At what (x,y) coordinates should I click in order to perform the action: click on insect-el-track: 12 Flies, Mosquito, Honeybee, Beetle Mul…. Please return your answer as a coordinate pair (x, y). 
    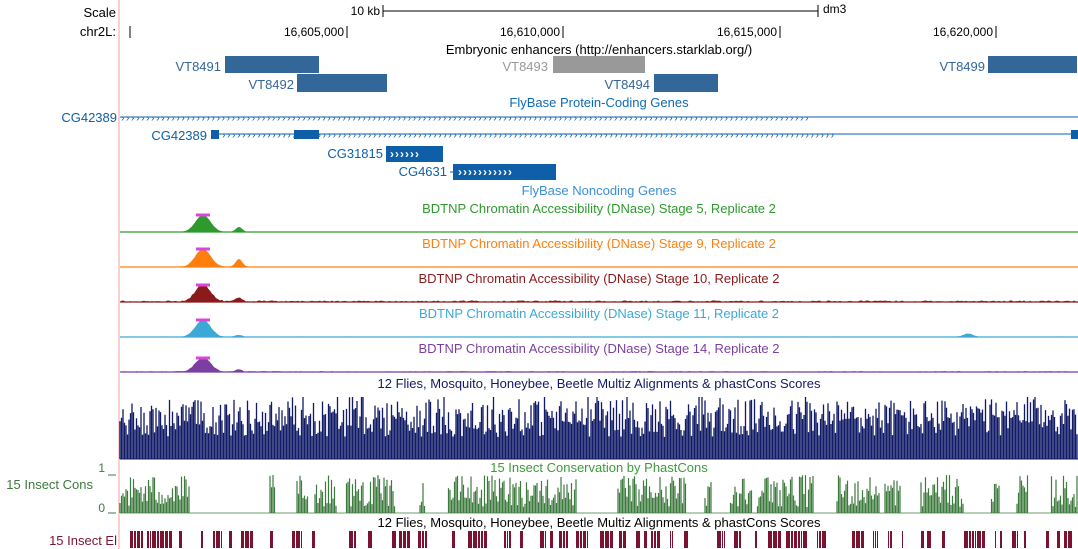
    Looking at the image, I should click on (560, 531).